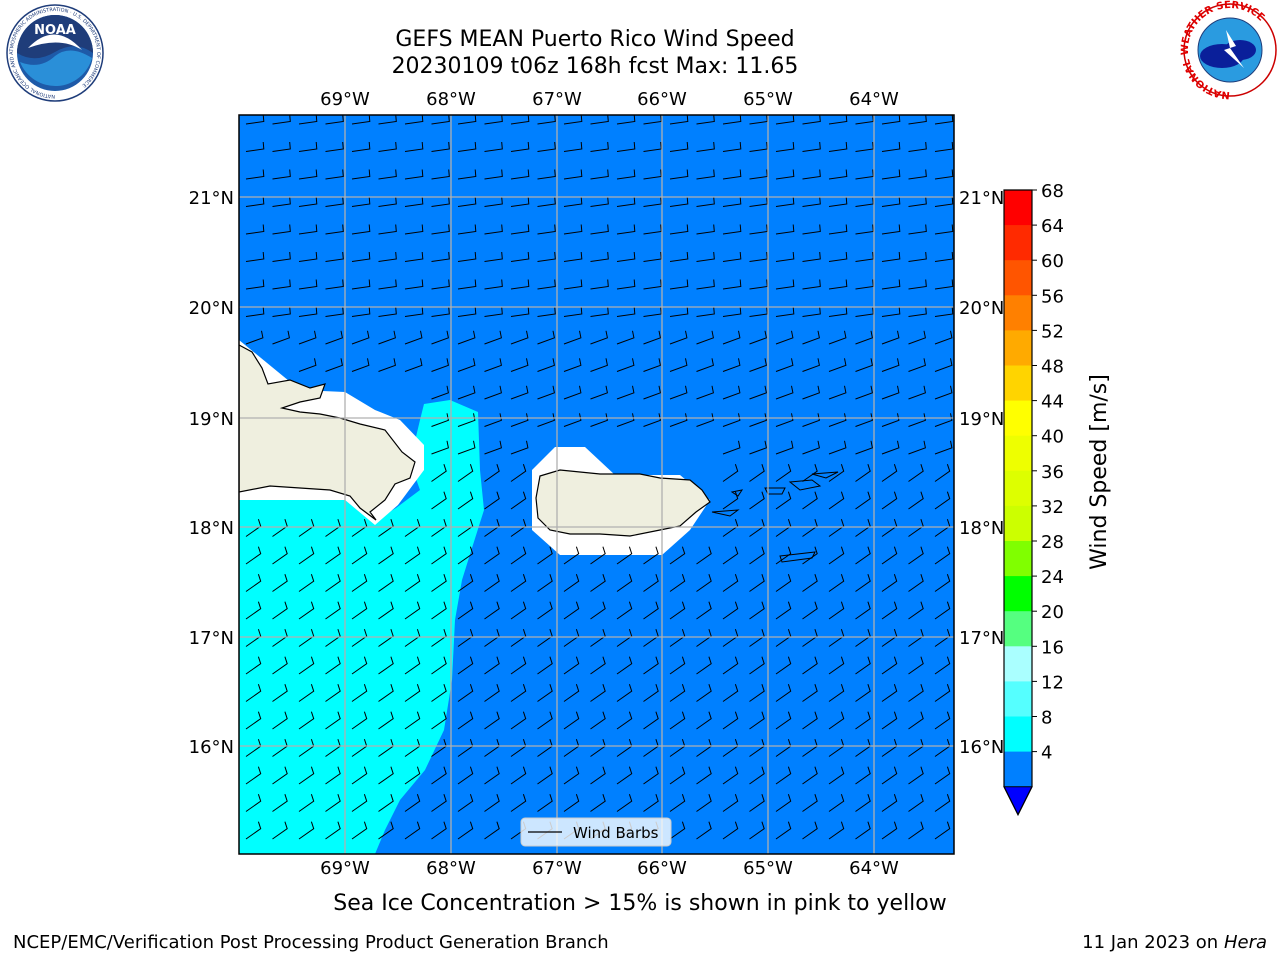 The image size is (1280, 960). Describe the element at coordinates (1052, 226) in the screenshot. I see `colorbar-tick-label: 64` at that location.